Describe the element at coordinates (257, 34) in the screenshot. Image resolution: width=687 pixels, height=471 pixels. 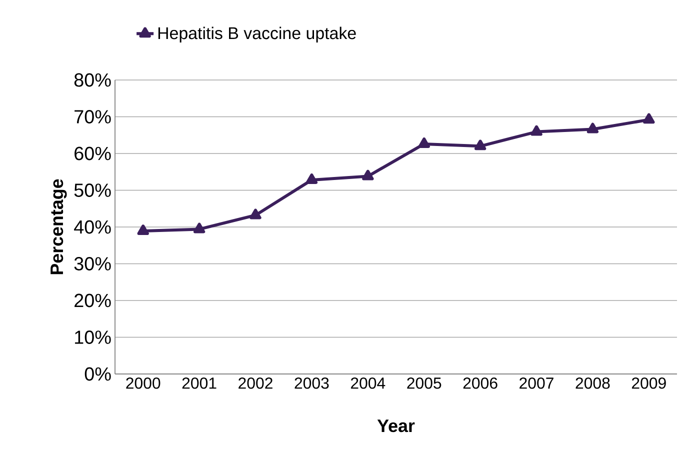
I see `legend-label: Hepatitis B vaccine uptake` at that location.